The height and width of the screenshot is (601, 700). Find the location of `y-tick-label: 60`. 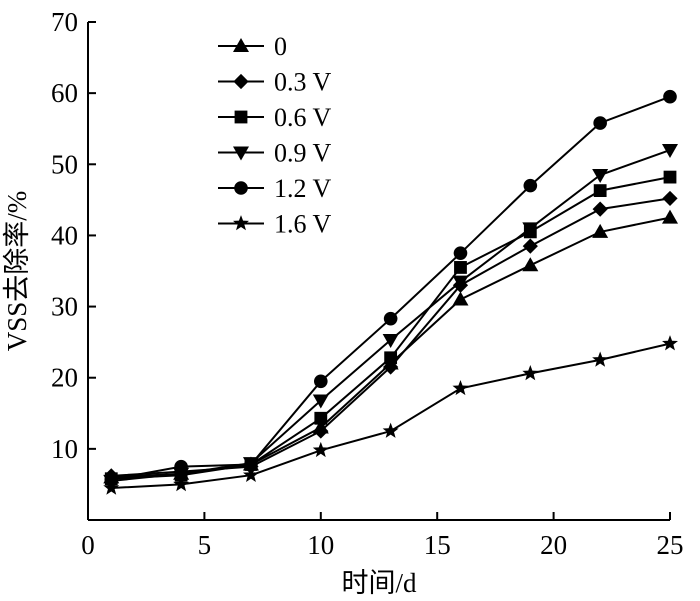

y-tick-label: 60 is located at coordinates (64, 93).